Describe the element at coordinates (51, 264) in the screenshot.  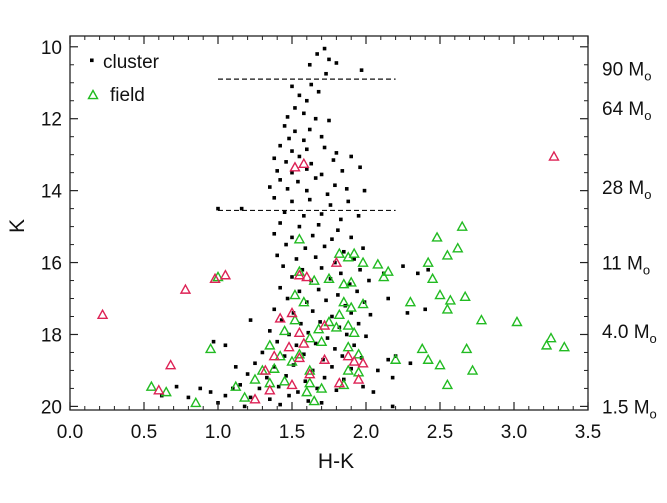
I see `y-tick-label: 16` at that location.